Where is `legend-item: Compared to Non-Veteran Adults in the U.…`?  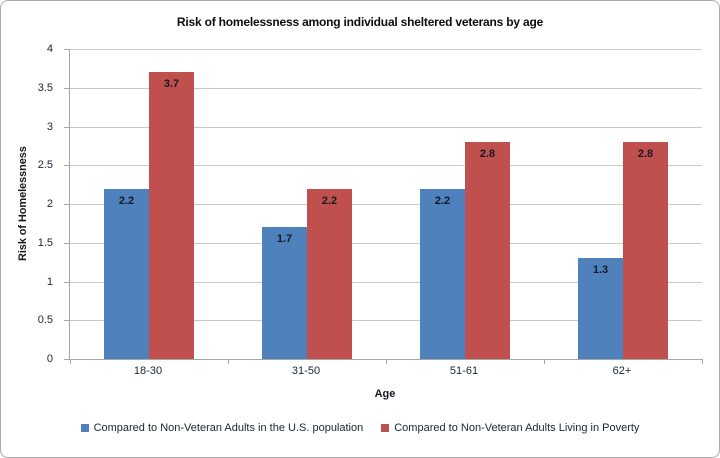 legend-item: Compared to Non-Veteran Adults in the U.… is located at coordinates (222, 428).